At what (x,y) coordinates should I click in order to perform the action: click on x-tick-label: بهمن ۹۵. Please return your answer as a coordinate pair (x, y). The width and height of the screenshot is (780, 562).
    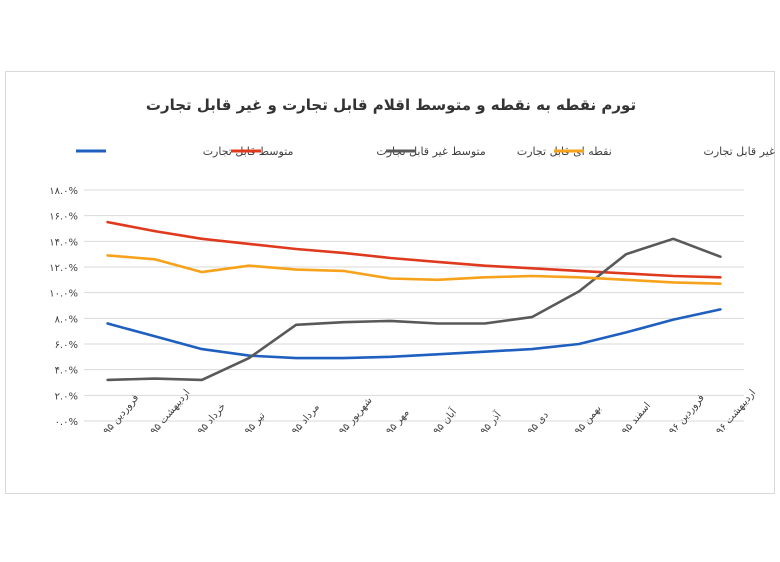
    Looking at the image, I should click on (588, 420).